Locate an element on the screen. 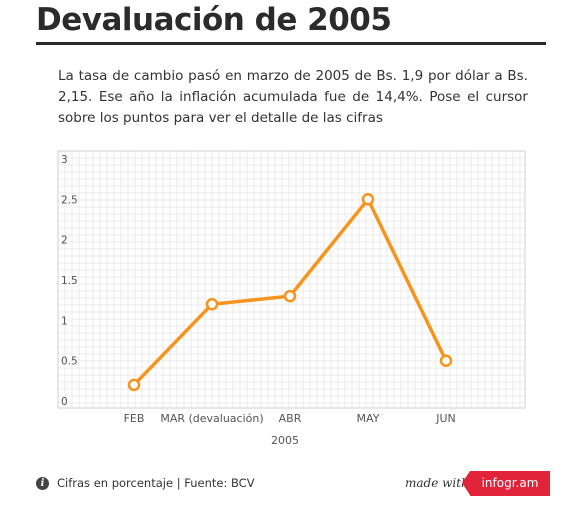 Image resolution: width=567 pixels, height=507 pixels. y-tick-label: 0 is located at coordinates (64, 402).